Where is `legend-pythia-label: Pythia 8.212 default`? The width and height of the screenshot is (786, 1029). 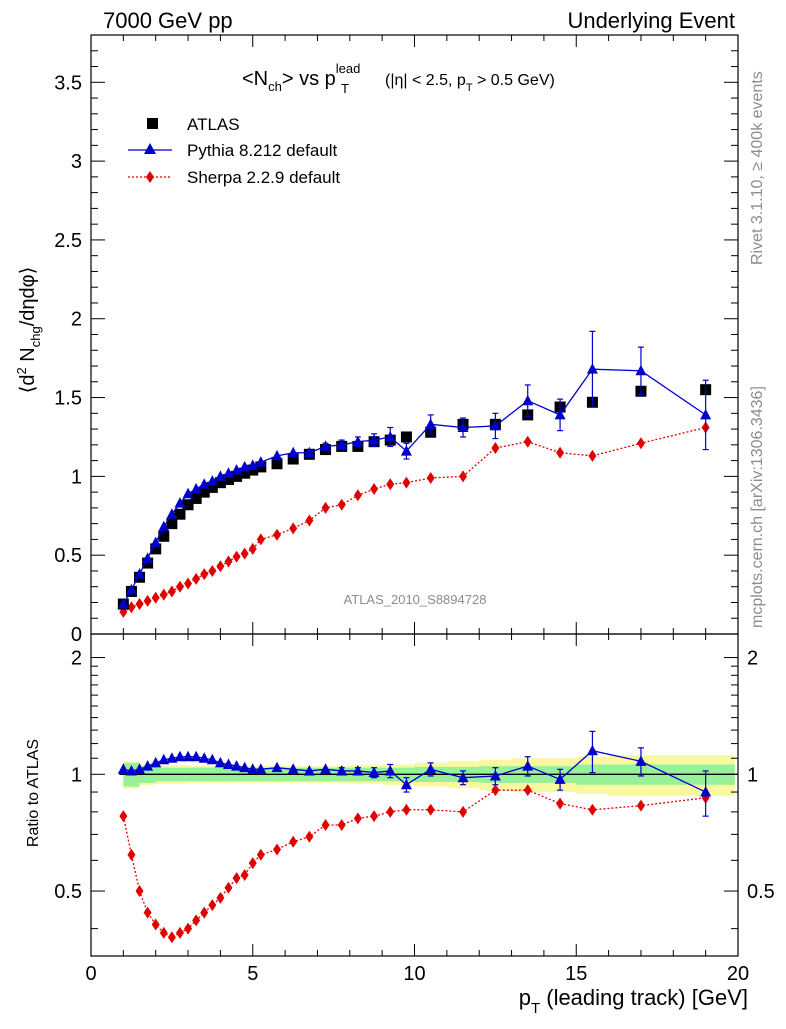 legend-pythia-label: Pythia 8.212 default is located at coordinates (262, 150).